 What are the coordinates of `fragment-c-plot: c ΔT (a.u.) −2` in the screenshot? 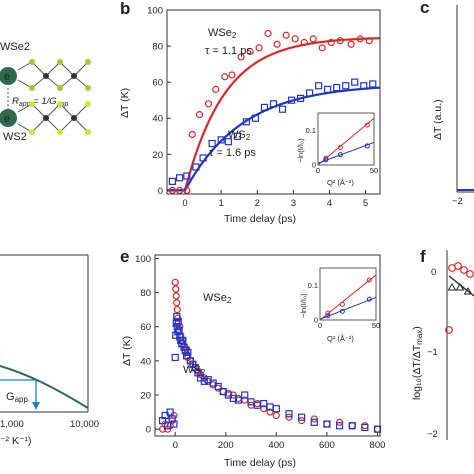 It's located at (447, 103).